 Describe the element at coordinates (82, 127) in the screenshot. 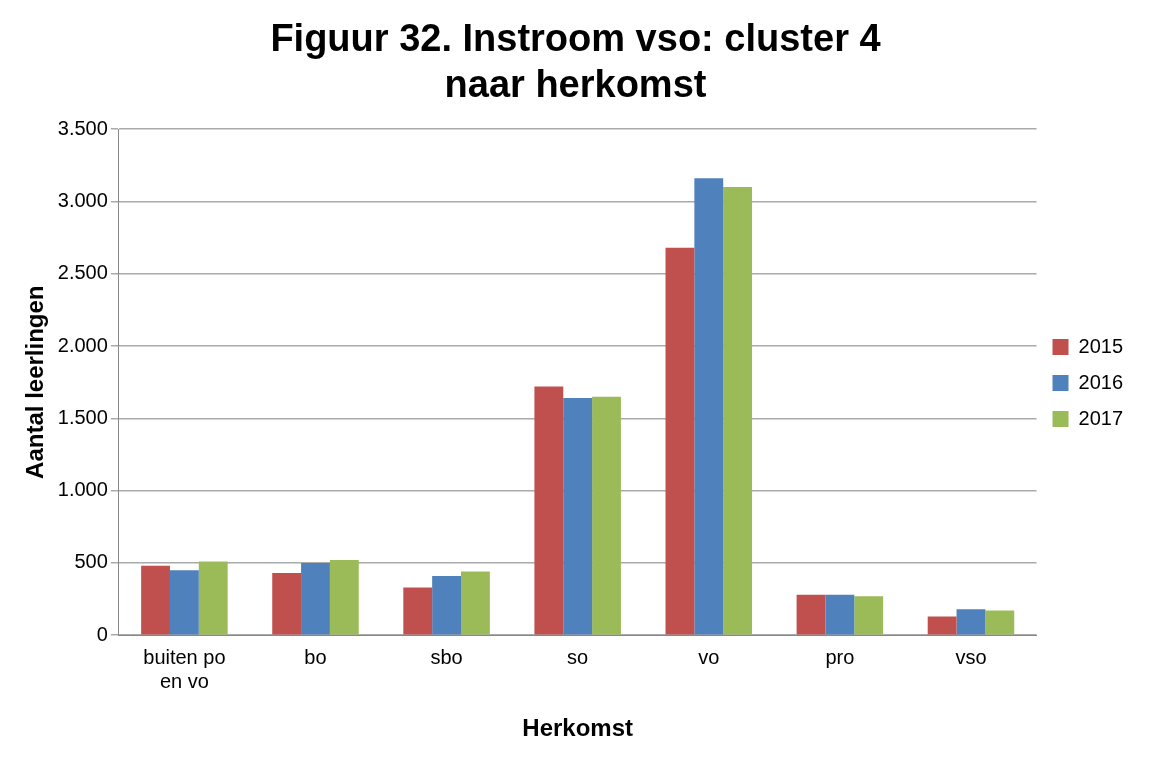

I see `y-tick-label: 3.500` at that location.